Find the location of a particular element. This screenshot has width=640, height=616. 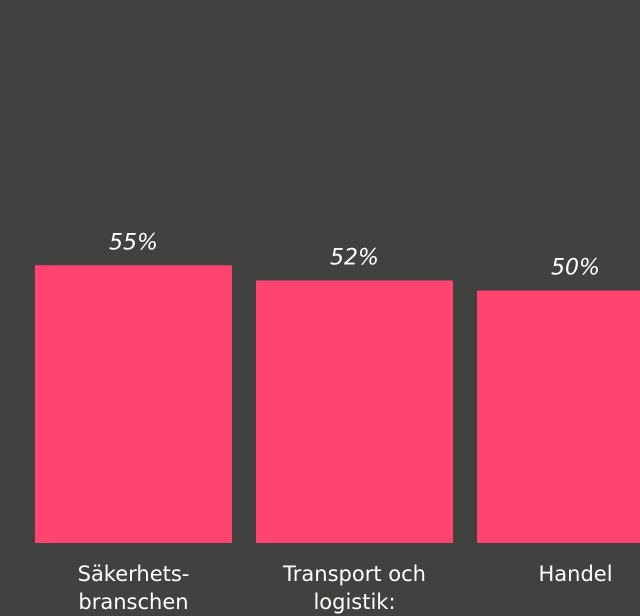

value-label: 50% is located at coordinates (575, 268).